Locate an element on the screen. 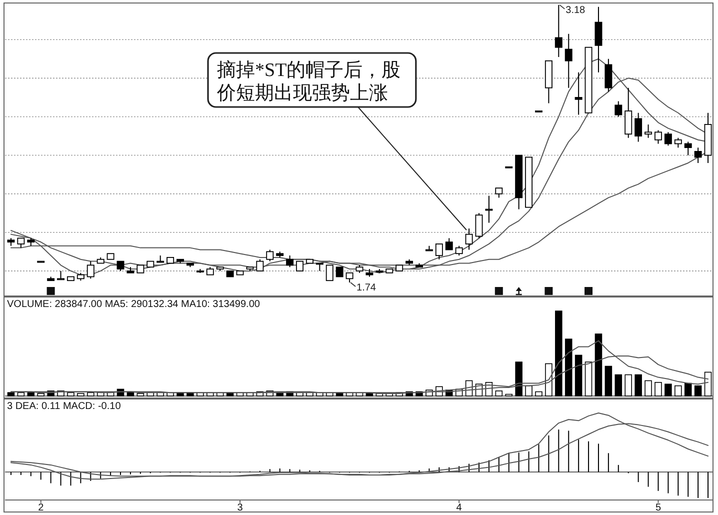 This screenshot has width=718, height=515. chart-title: 3 DEA: 0.11 MACD: -0.10 is located at coordinates (64, 406).